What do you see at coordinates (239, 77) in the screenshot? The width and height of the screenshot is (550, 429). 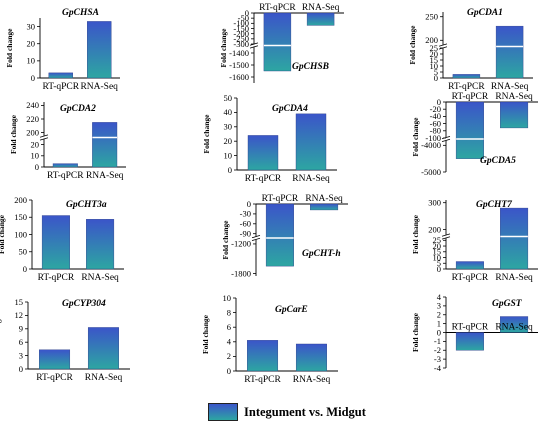 I see `y-tick-label: -1600` at bounding box center [239, 77].